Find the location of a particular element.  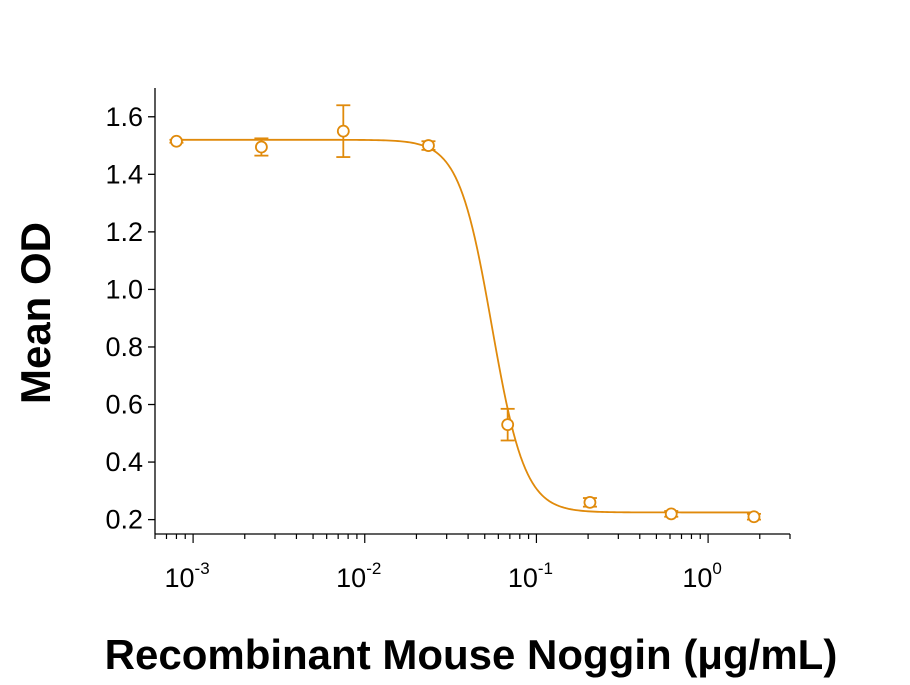

x-tick-label: 10⁻¹ is located at coordinates (530, 576).